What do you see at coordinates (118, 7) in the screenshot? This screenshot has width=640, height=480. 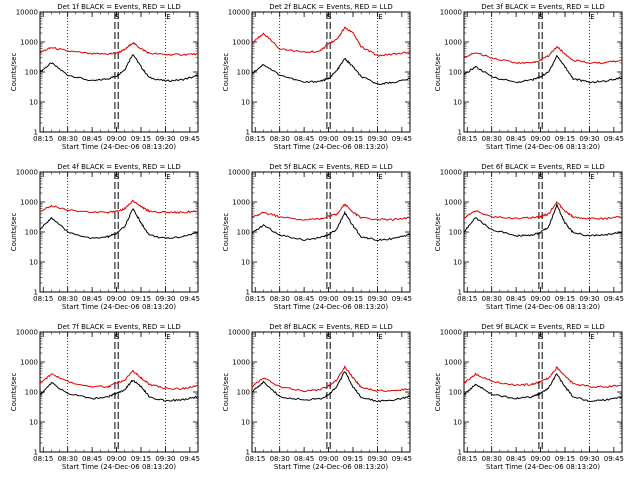 I see `panel-title: Det 1f BLACK = Events, RED = LLD` at bounding box center [118, 7].